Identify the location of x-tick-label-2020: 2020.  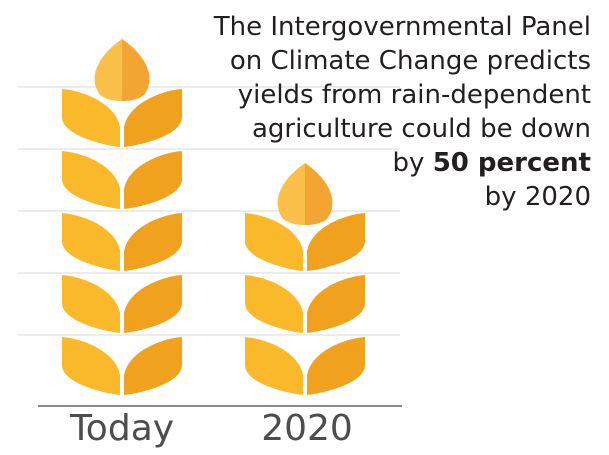
(307, 428).